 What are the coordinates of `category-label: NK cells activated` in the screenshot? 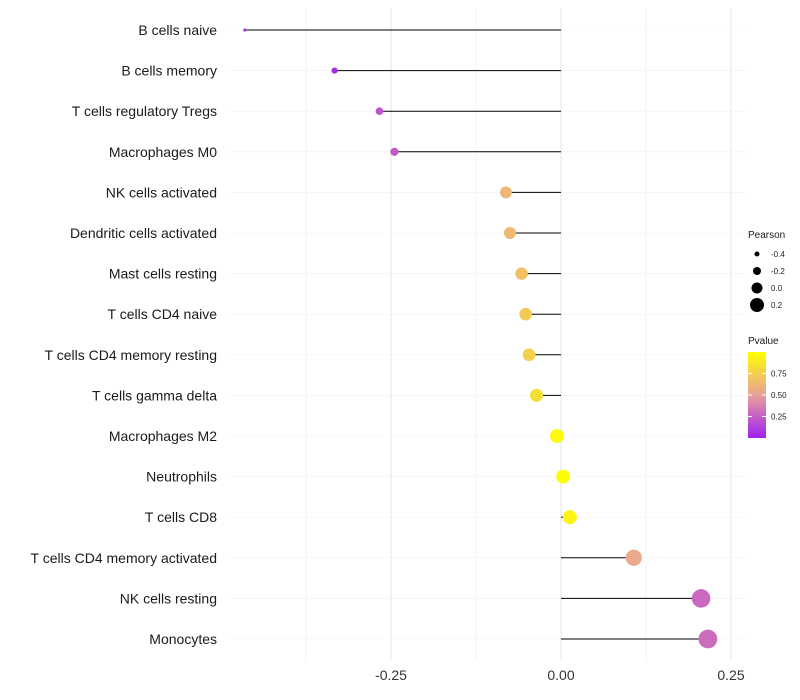 It's located at (161, 192).